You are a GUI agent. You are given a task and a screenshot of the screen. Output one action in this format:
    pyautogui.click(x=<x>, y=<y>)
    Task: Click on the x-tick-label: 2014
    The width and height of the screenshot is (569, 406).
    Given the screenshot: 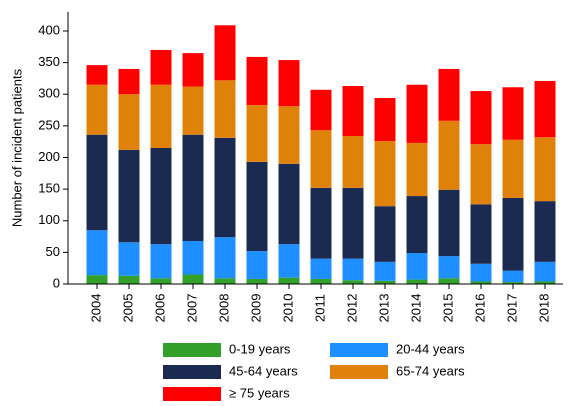 What is the action you would take?
    pyautogui.click(x=415, y=308)
    